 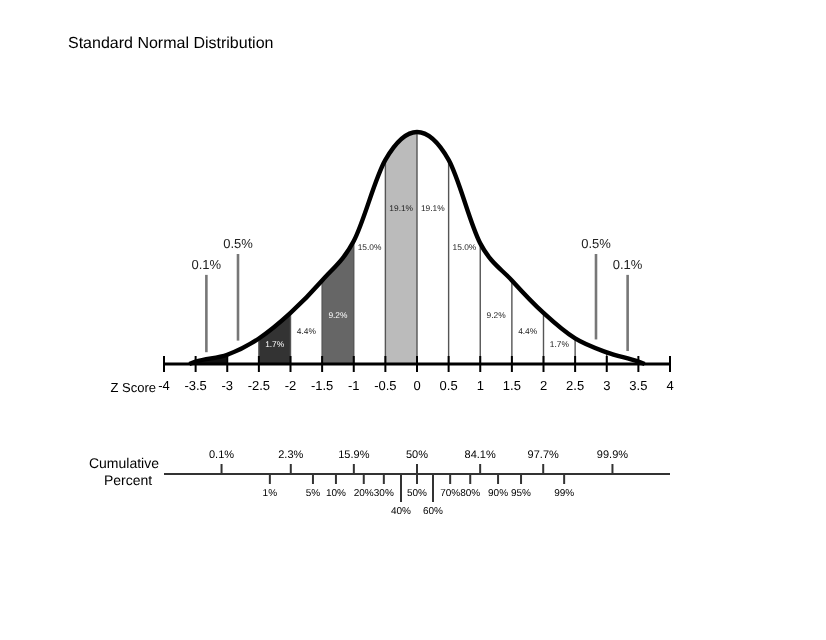 I want to click on chart-title: Standard Normal Distribution, so click(x=171, y=43).